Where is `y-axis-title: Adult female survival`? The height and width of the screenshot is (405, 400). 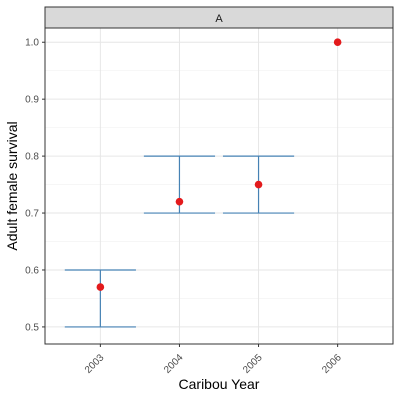
y-axis-title: Adult female survival is located at coordinates (12, 185).